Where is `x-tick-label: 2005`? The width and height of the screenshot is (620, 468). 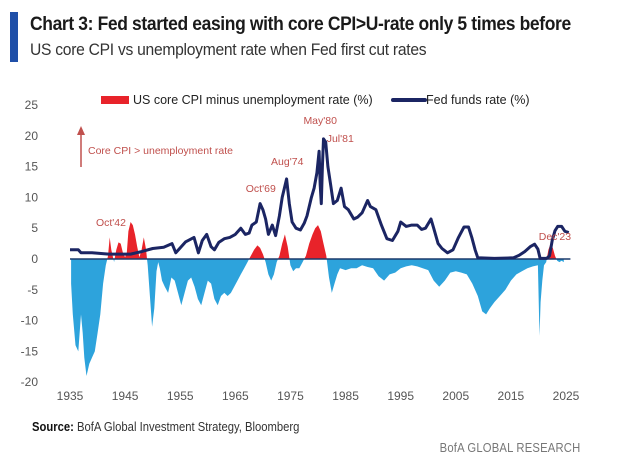 x-tick-label: 2005 is located at coordinates (455, 396).